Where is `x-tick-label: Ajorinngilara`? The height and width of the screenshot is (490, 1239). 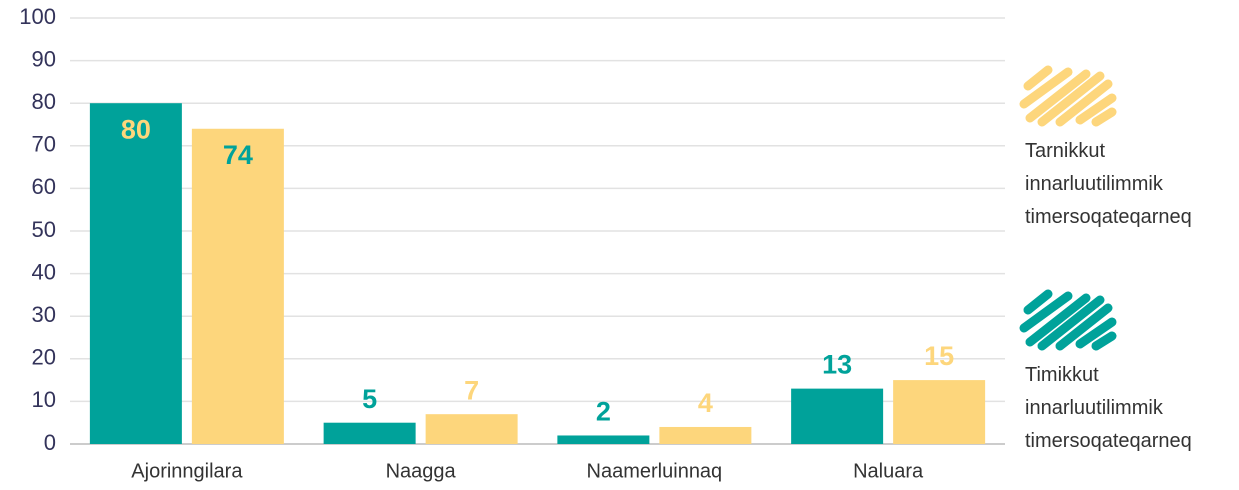 x-tick-label: Ajorinngilara is located at coordinates (187, 471).